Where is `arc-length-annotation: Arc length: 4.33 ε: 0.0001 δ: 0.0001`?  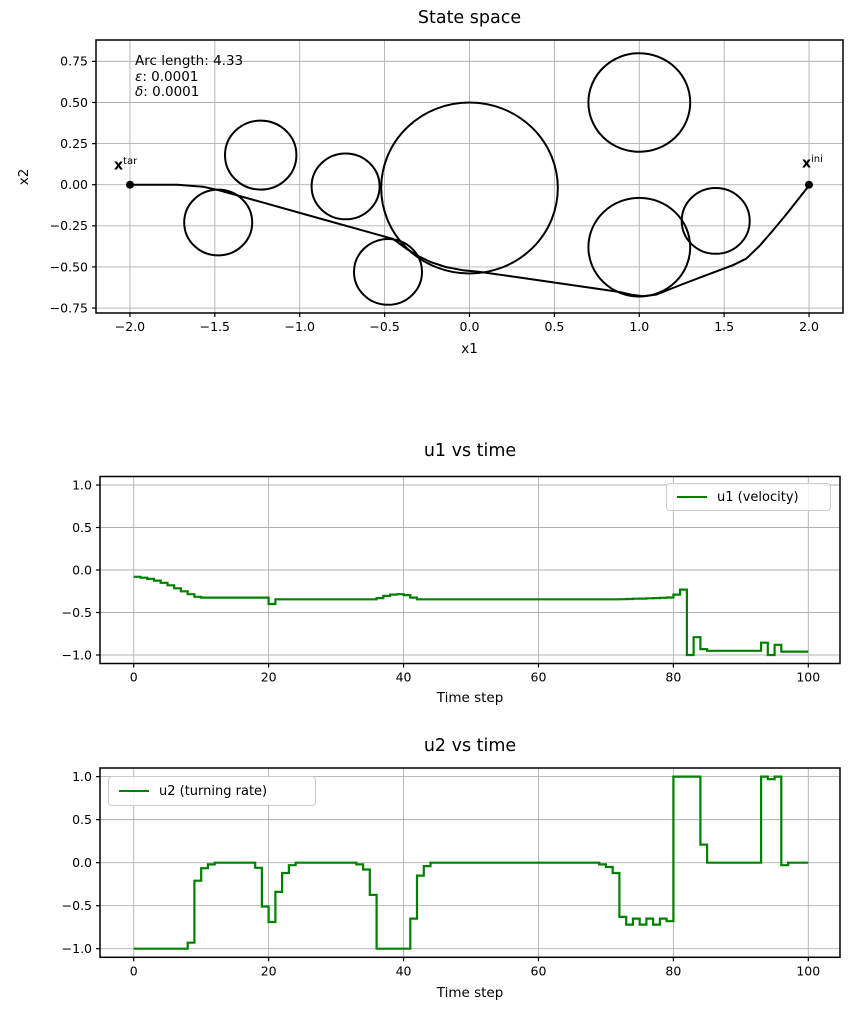
arc-length-annotation: Arc length: 4.33 ε: 0.0001 δ: 0.0001 is located at coordinates (189, 77).